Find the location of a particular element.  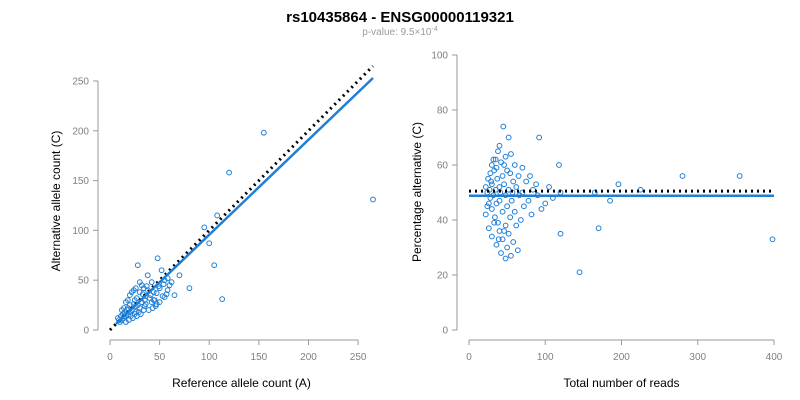

y-tick-label: 150 is located at coordinates (80, 181).